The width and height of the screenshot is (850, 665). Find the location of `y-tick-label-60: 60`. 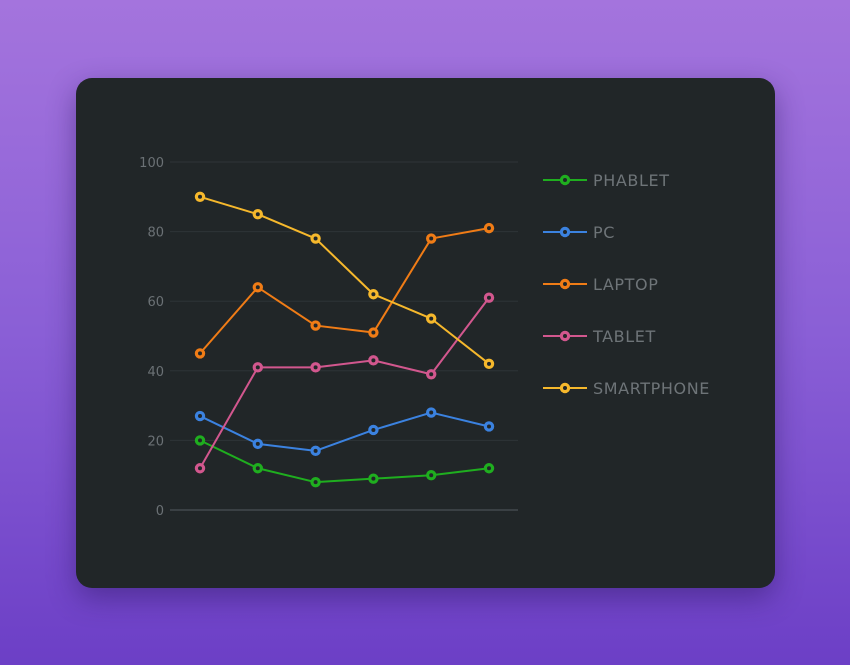

y-tick-label-60: 60 is located at coordinates (155, 302).